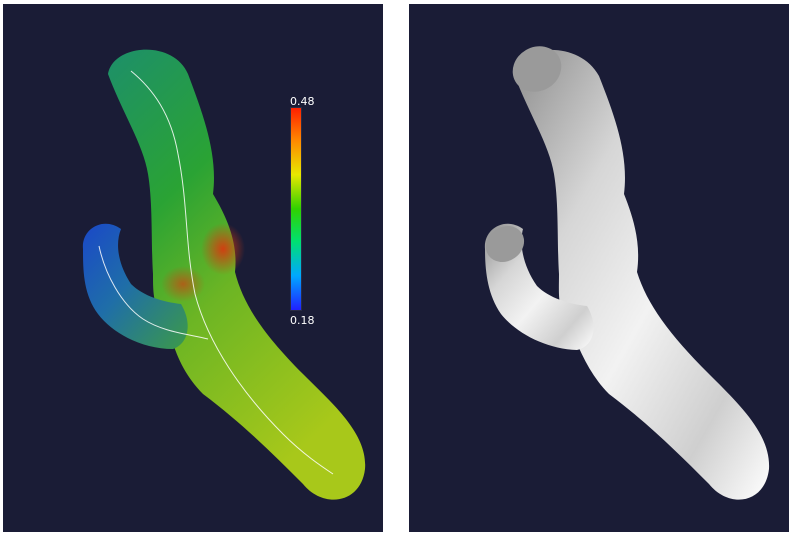  What do you see at coordinates (302, 101) in the screenshot?
I see `scalar-bar-max-label: 0.48` at bounding box center [302, 101].